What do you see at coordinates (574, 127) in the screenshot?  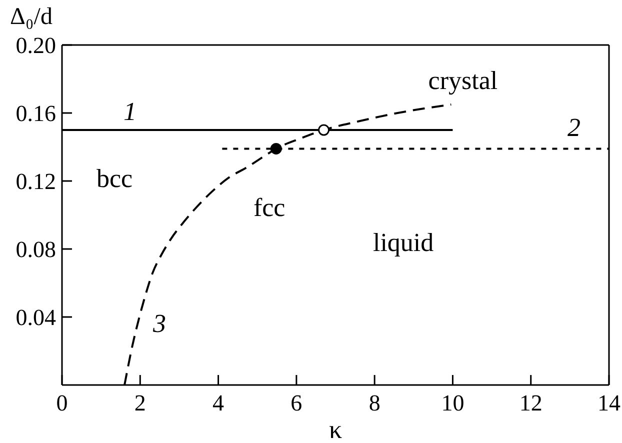 I see `series-label: 2` at bounding box center [574, 127].